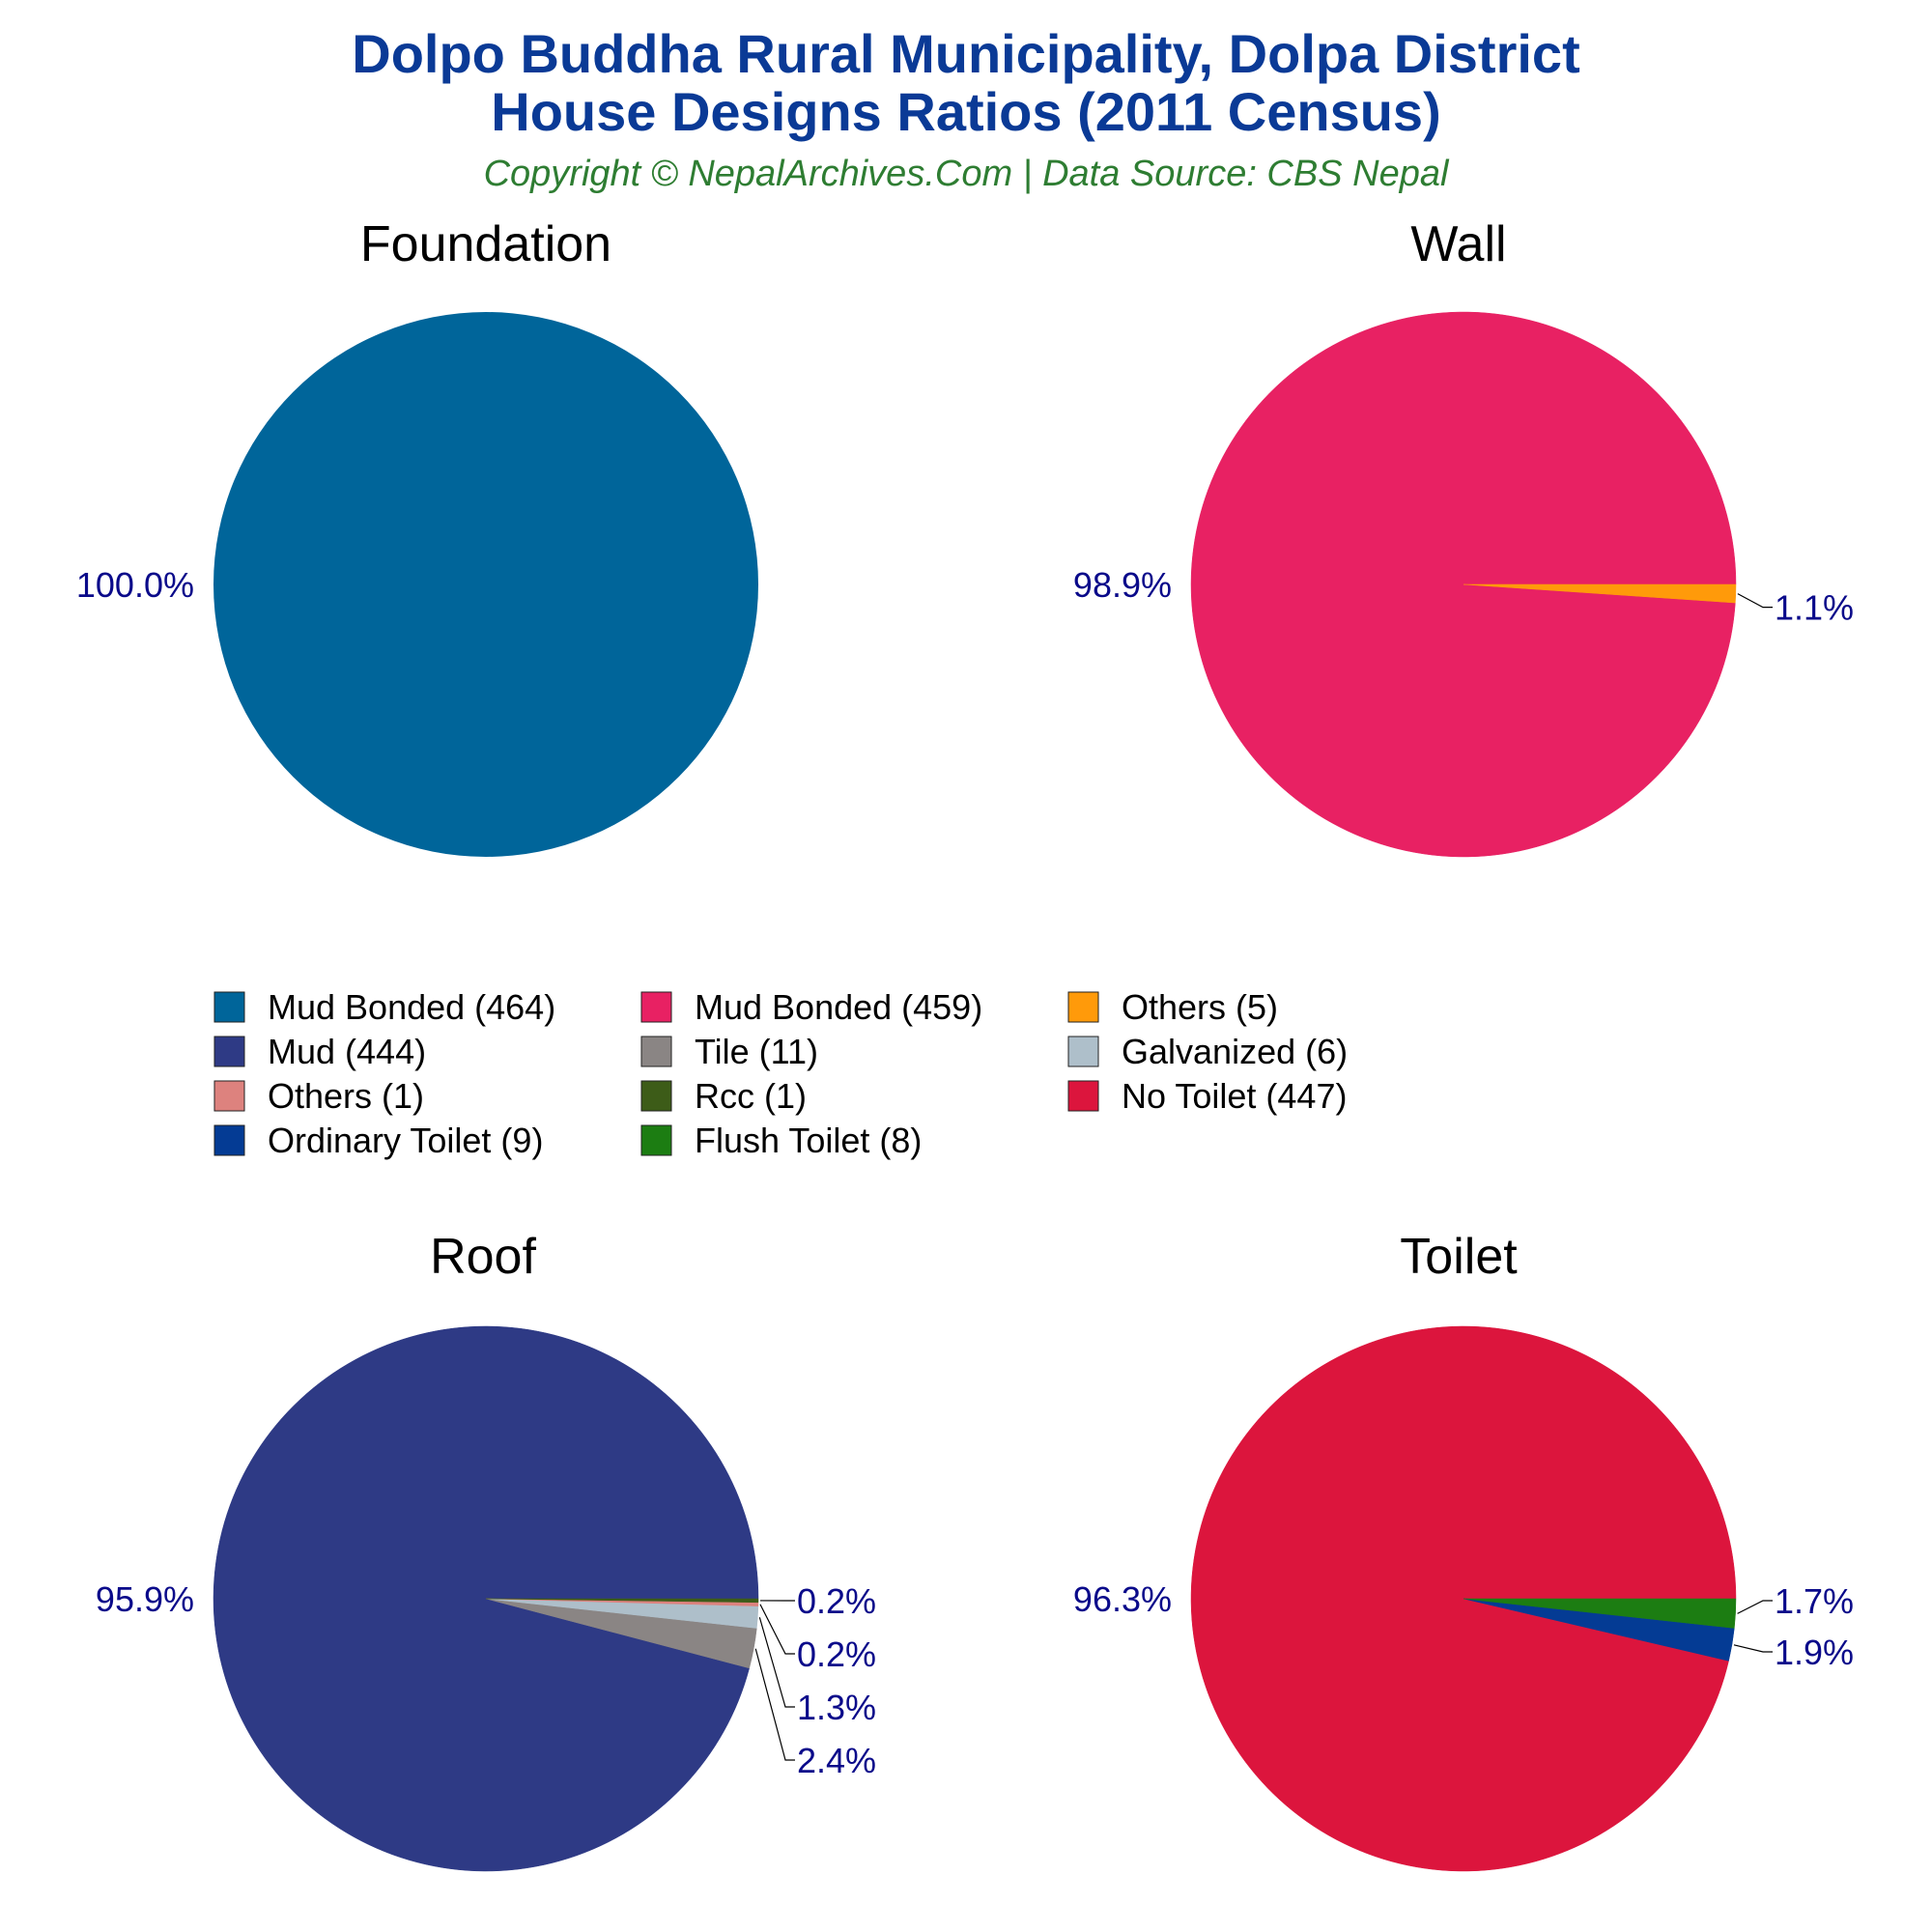  I want to click on pie-percent-label: 98.9%, so click(1122, 585).